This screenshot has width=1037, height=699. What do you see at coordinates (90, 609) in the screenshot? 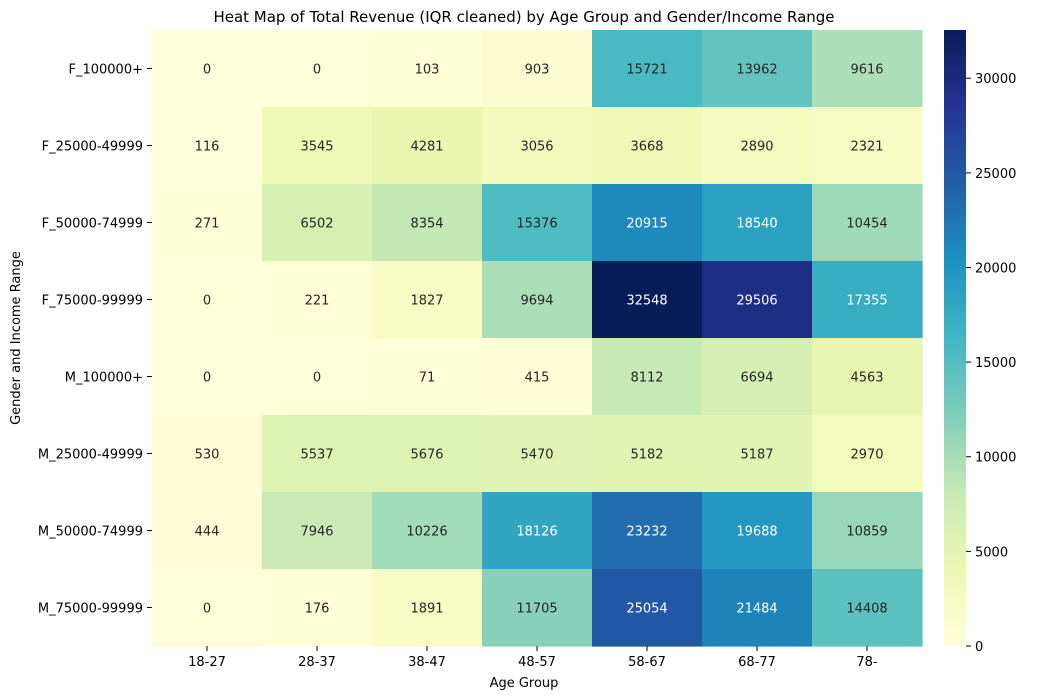
I see `y-tick-label: M_75000-99999` at bounding box center [90, 609].